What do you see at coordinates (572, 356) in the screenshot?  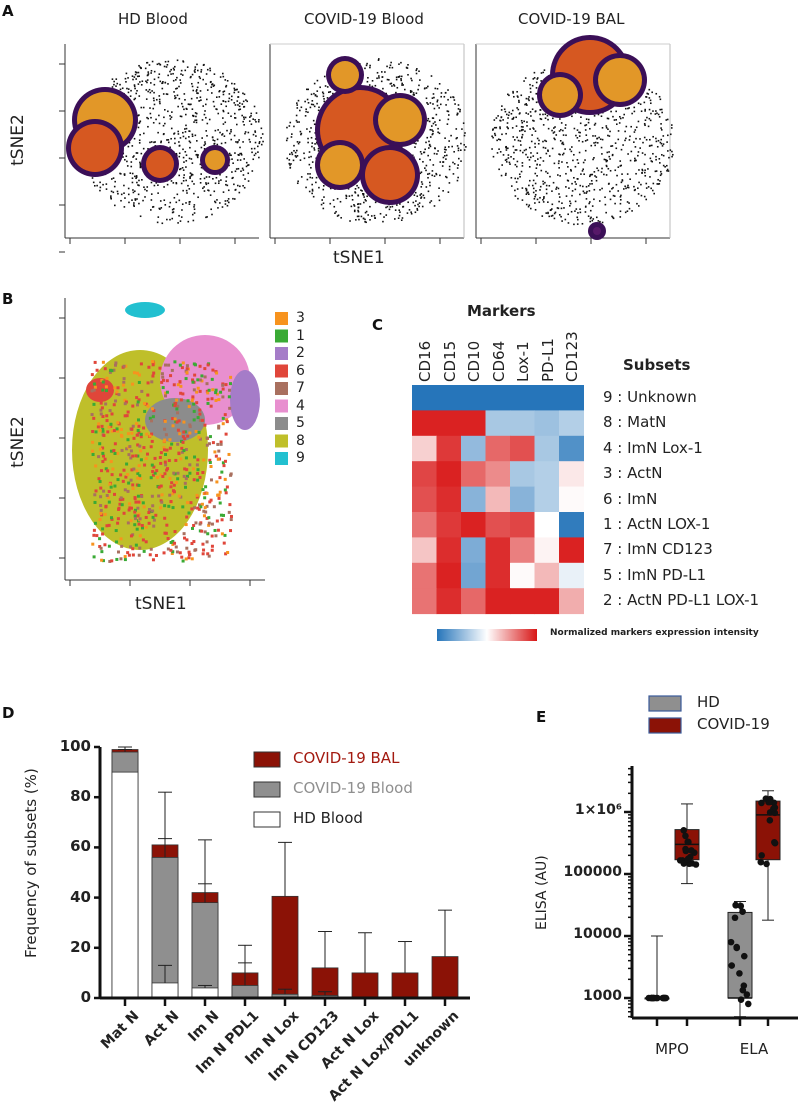 I see `heatmap-column-label: CD123` at bounding box center [572, 356].